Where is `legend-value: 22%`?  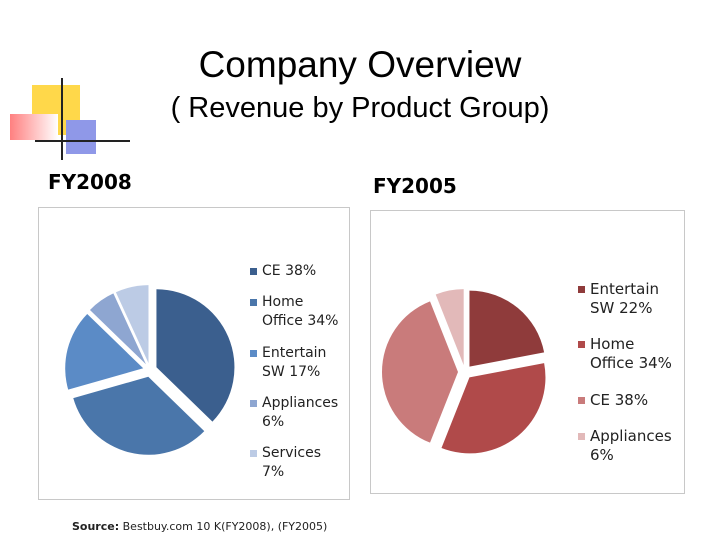 legend-value: 22% is located at coordinates (636, 308).